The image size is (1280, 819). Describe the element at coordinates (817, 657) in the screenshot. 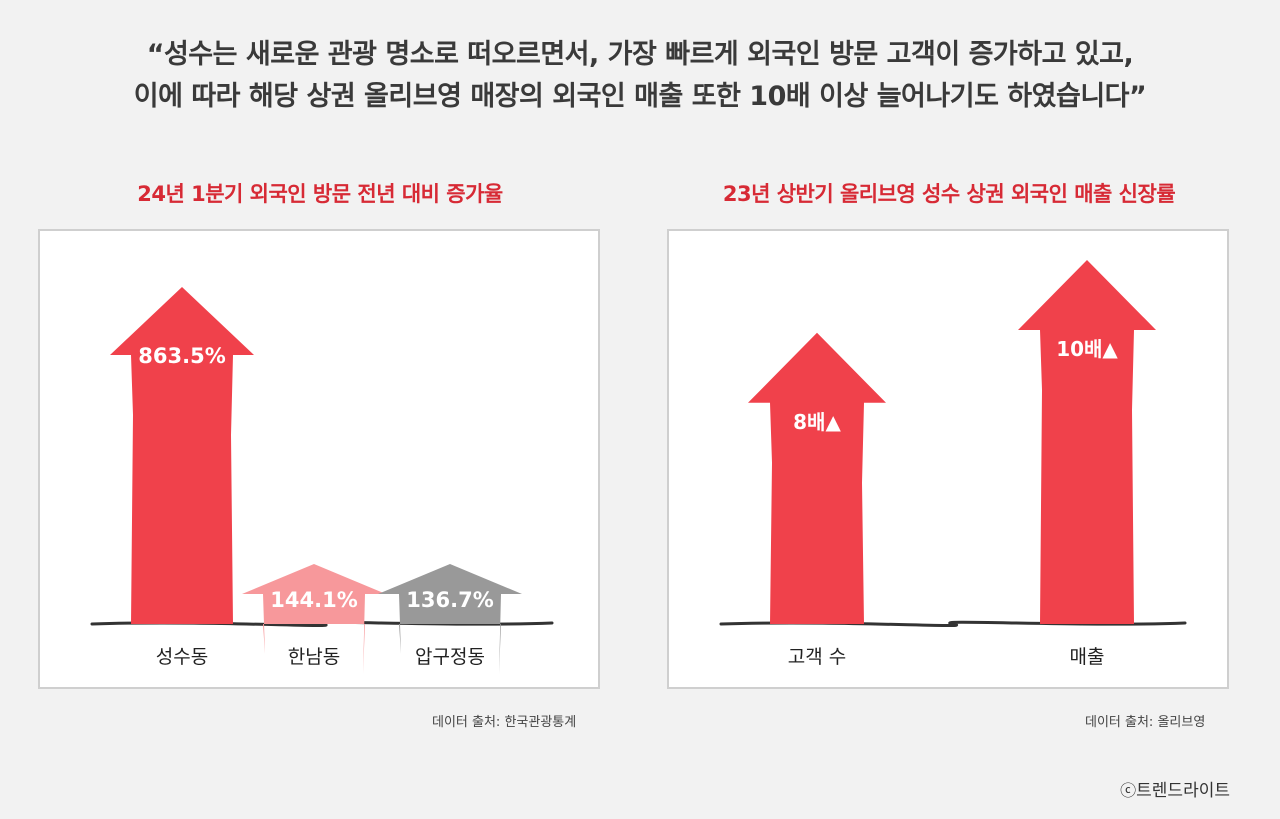

I see `chart2-category-label-1: 고객 수` at that location.